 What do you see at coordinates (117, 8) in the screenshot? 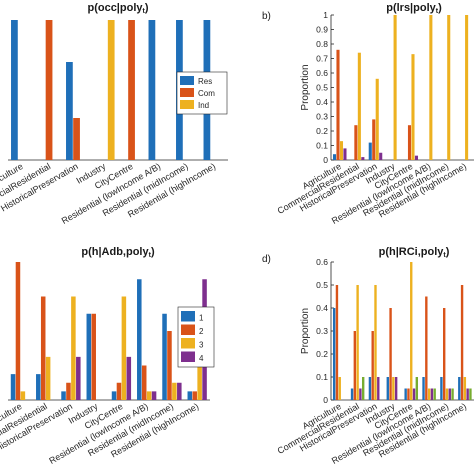
I see `panel-title: p(occ|polyt)` at bounding box center [117, 8].